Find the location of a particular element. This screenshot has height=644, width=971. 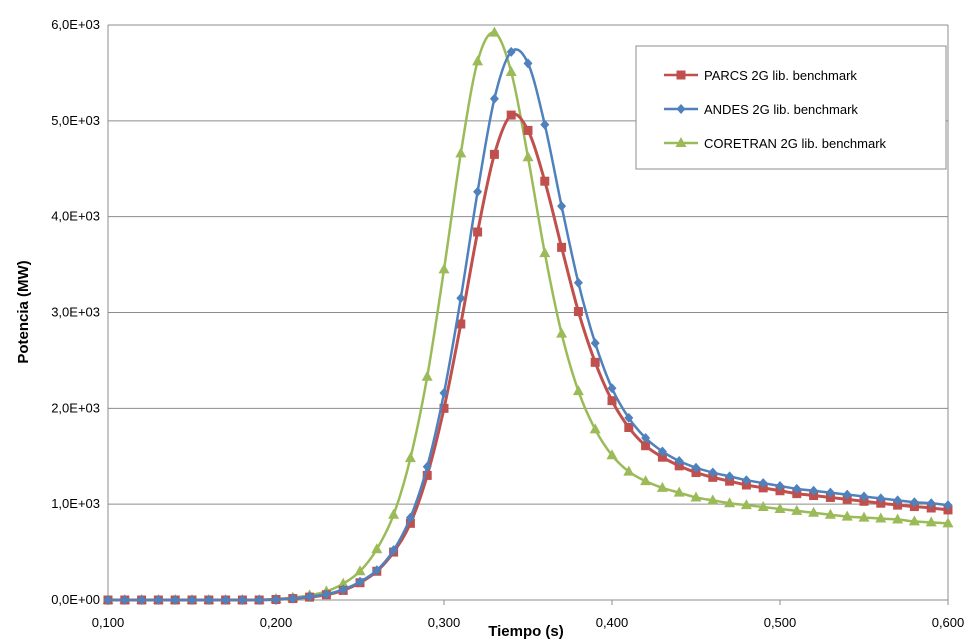

x-axis-title: Tiempo (s) is located at coordinates (526, 631).